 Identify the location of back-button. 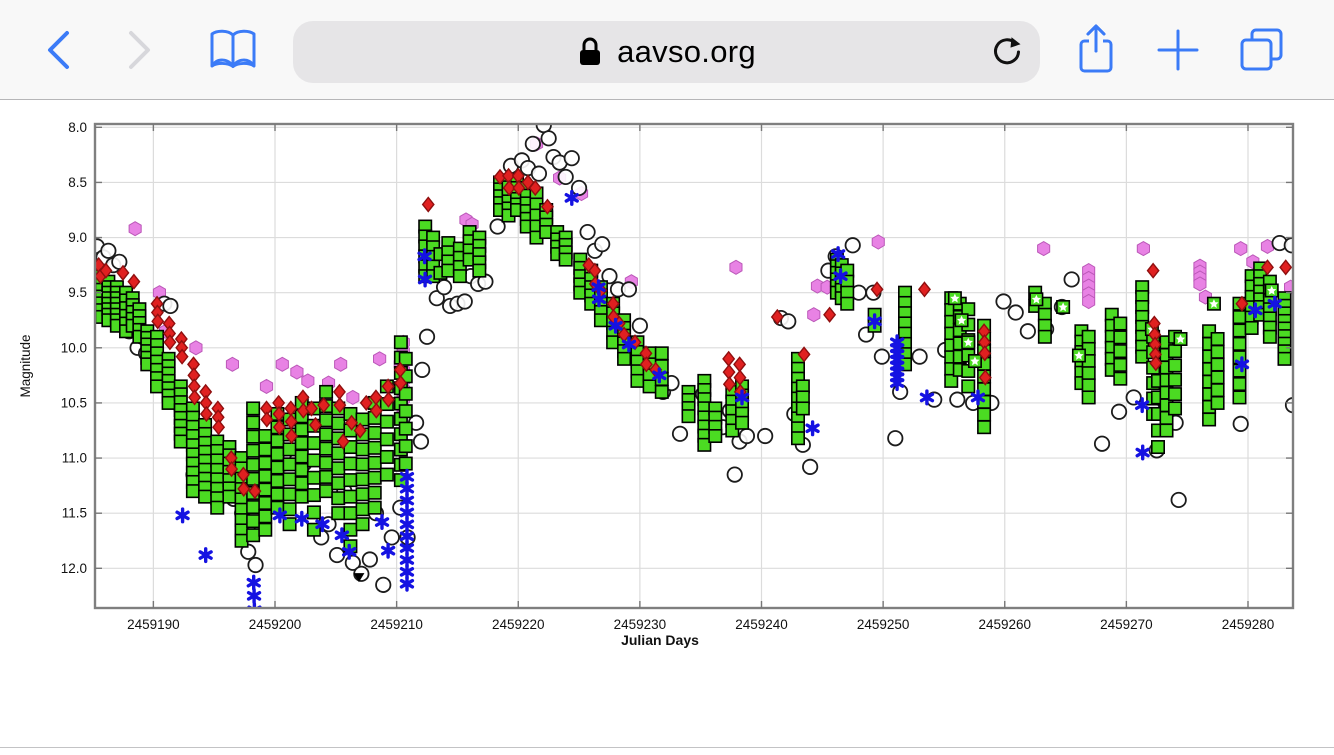
(58, 50).